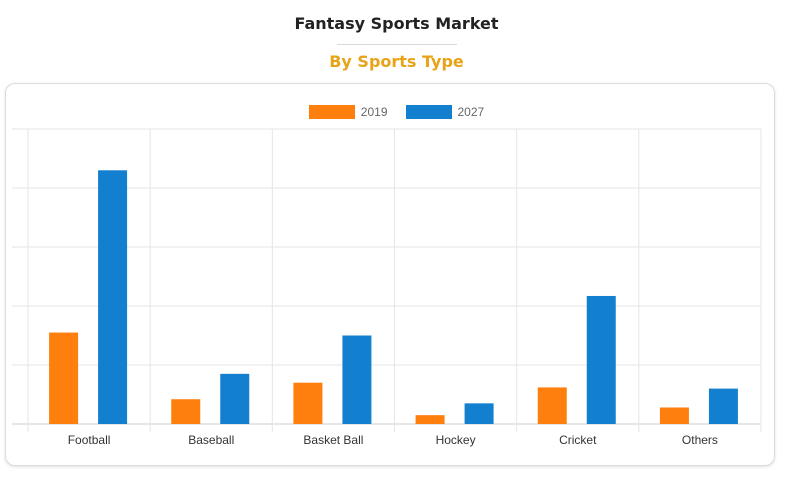  I want to click on x-tick-label: Cricket, so click(578, 440).